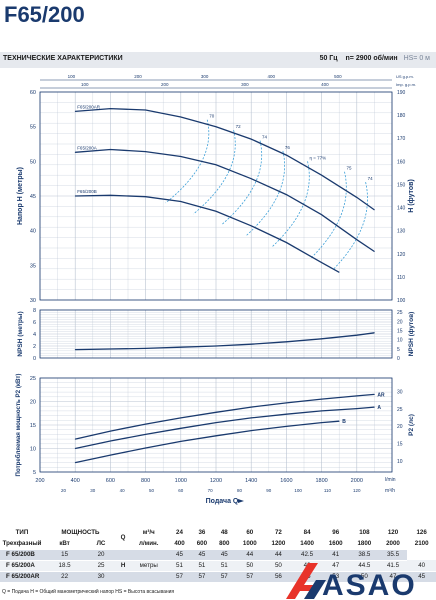 The width and height of the screenshot is (436, 600). I want to click on table-cell: 50, so click(278, 566).